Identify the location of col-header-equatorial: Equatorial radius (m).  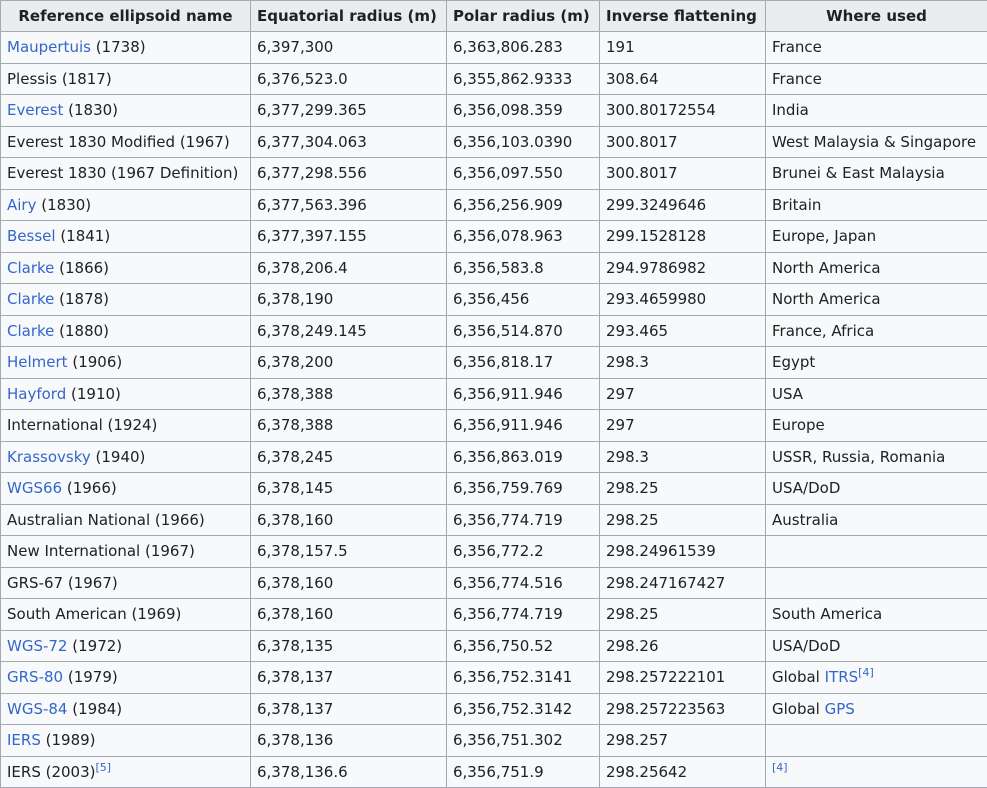
(349, 16).